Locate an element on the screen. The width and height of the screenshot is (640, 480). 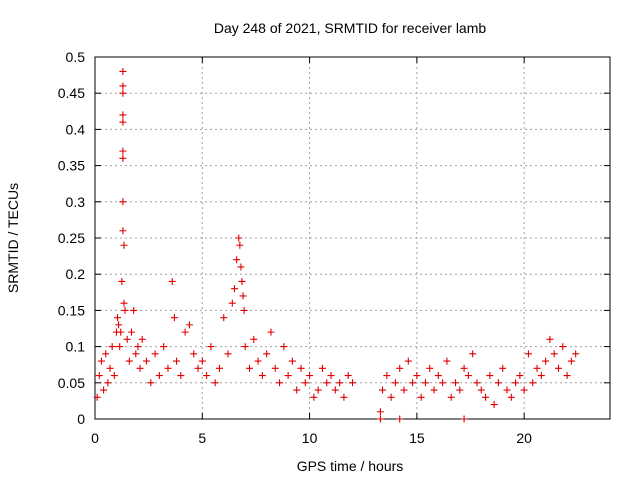
x-tick-label: 20 is located at coordinates (524, 438).